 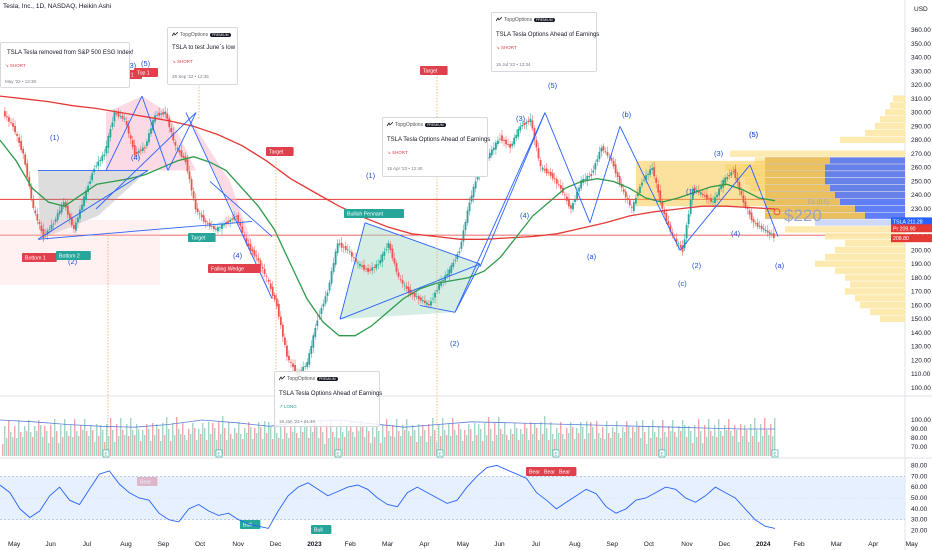 What do you see at coordinates (919, 438) in the screenshot?
I see `volume-tick-label: 80.00` at bounding box center [919, 438].